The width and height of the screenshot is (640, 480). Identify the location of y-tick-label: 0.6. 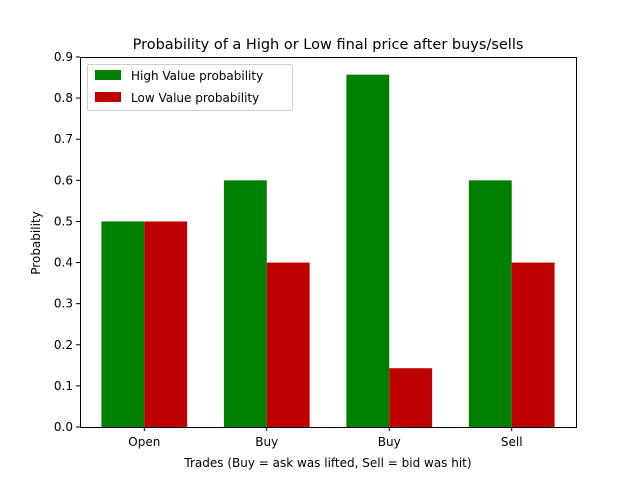
(63, 180).